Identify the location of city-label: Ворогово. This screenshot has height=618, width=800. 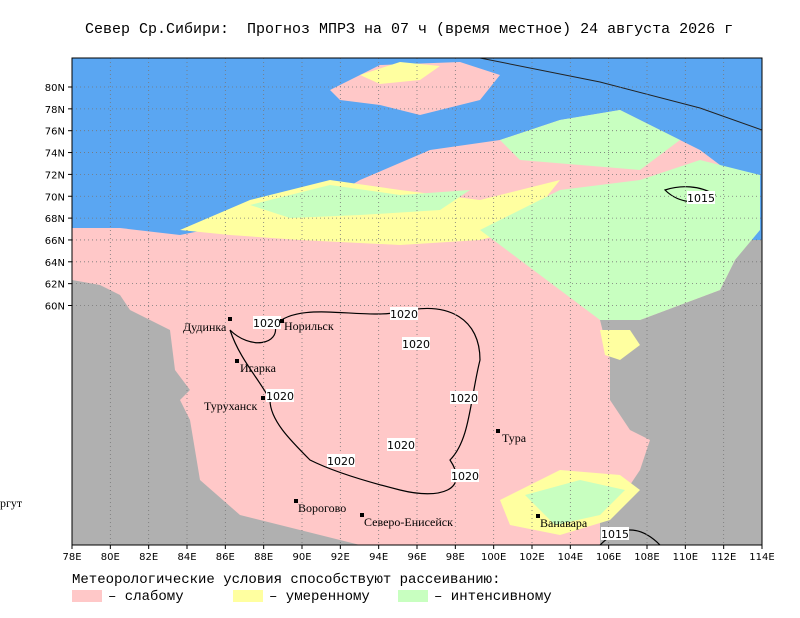
(322, 508).